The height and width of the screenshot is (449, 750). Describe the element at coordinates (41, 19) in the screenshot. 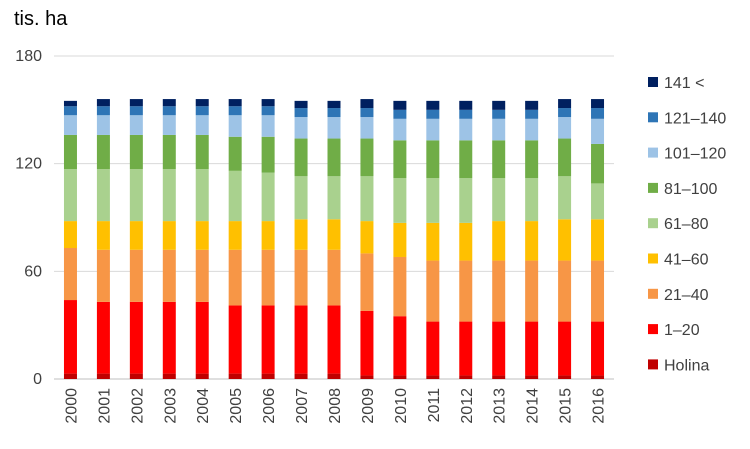

I see `y-unit-label: tis. ha` at that location.